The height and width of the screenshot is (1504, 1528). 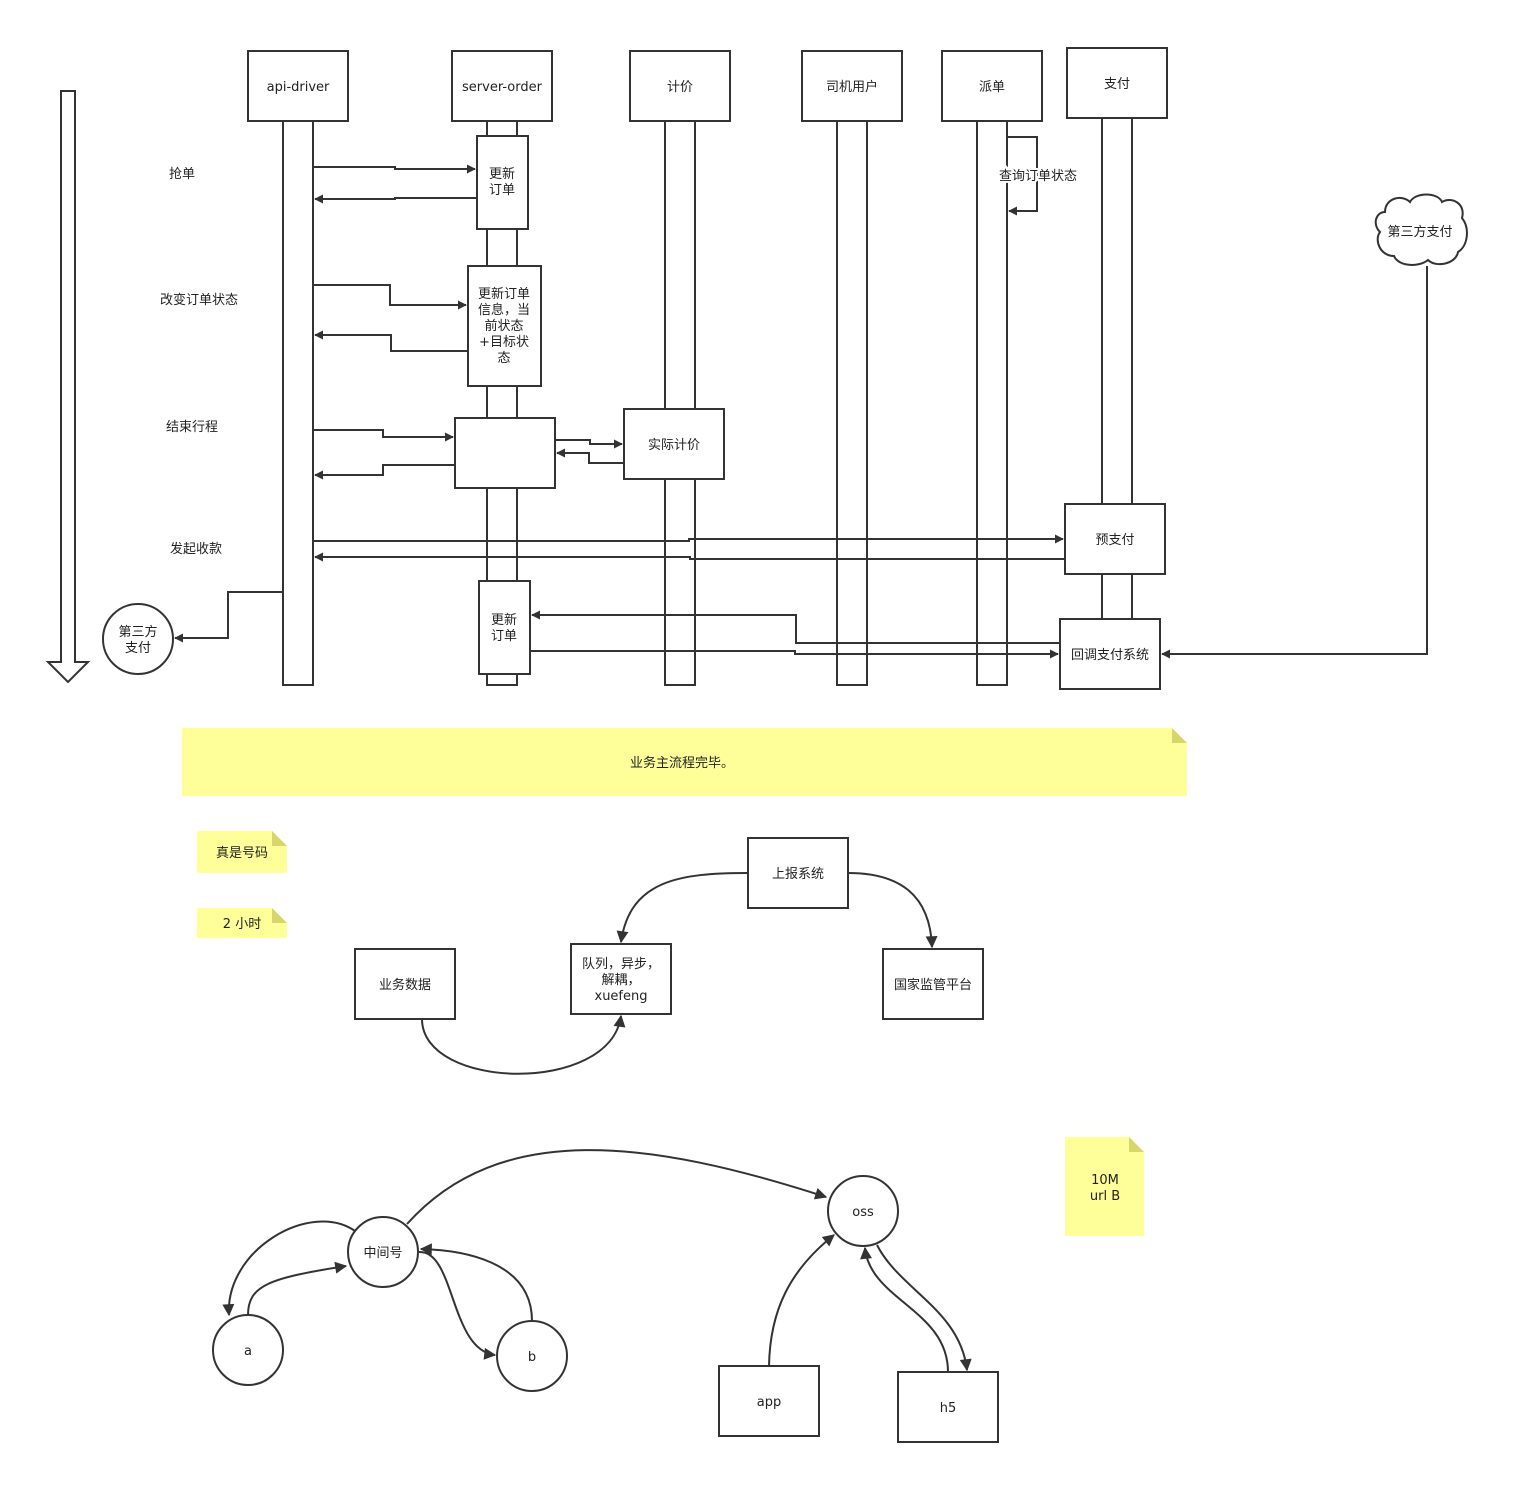 I want to click on box-line: +目标状, so click(x=504, y=342).